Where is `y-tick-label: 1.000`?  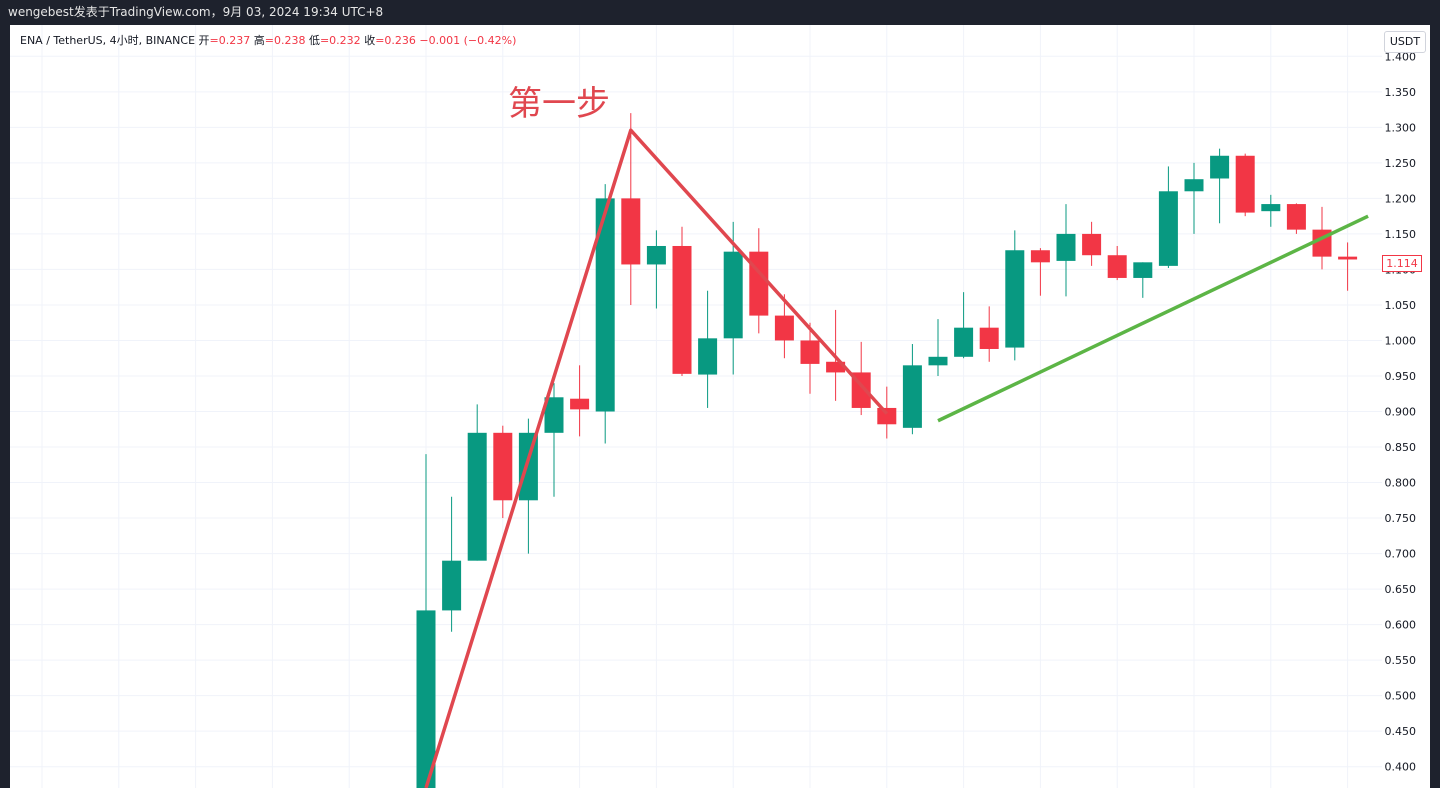 y-tick-label: 1.000 is located at coordinates (1401, 340).